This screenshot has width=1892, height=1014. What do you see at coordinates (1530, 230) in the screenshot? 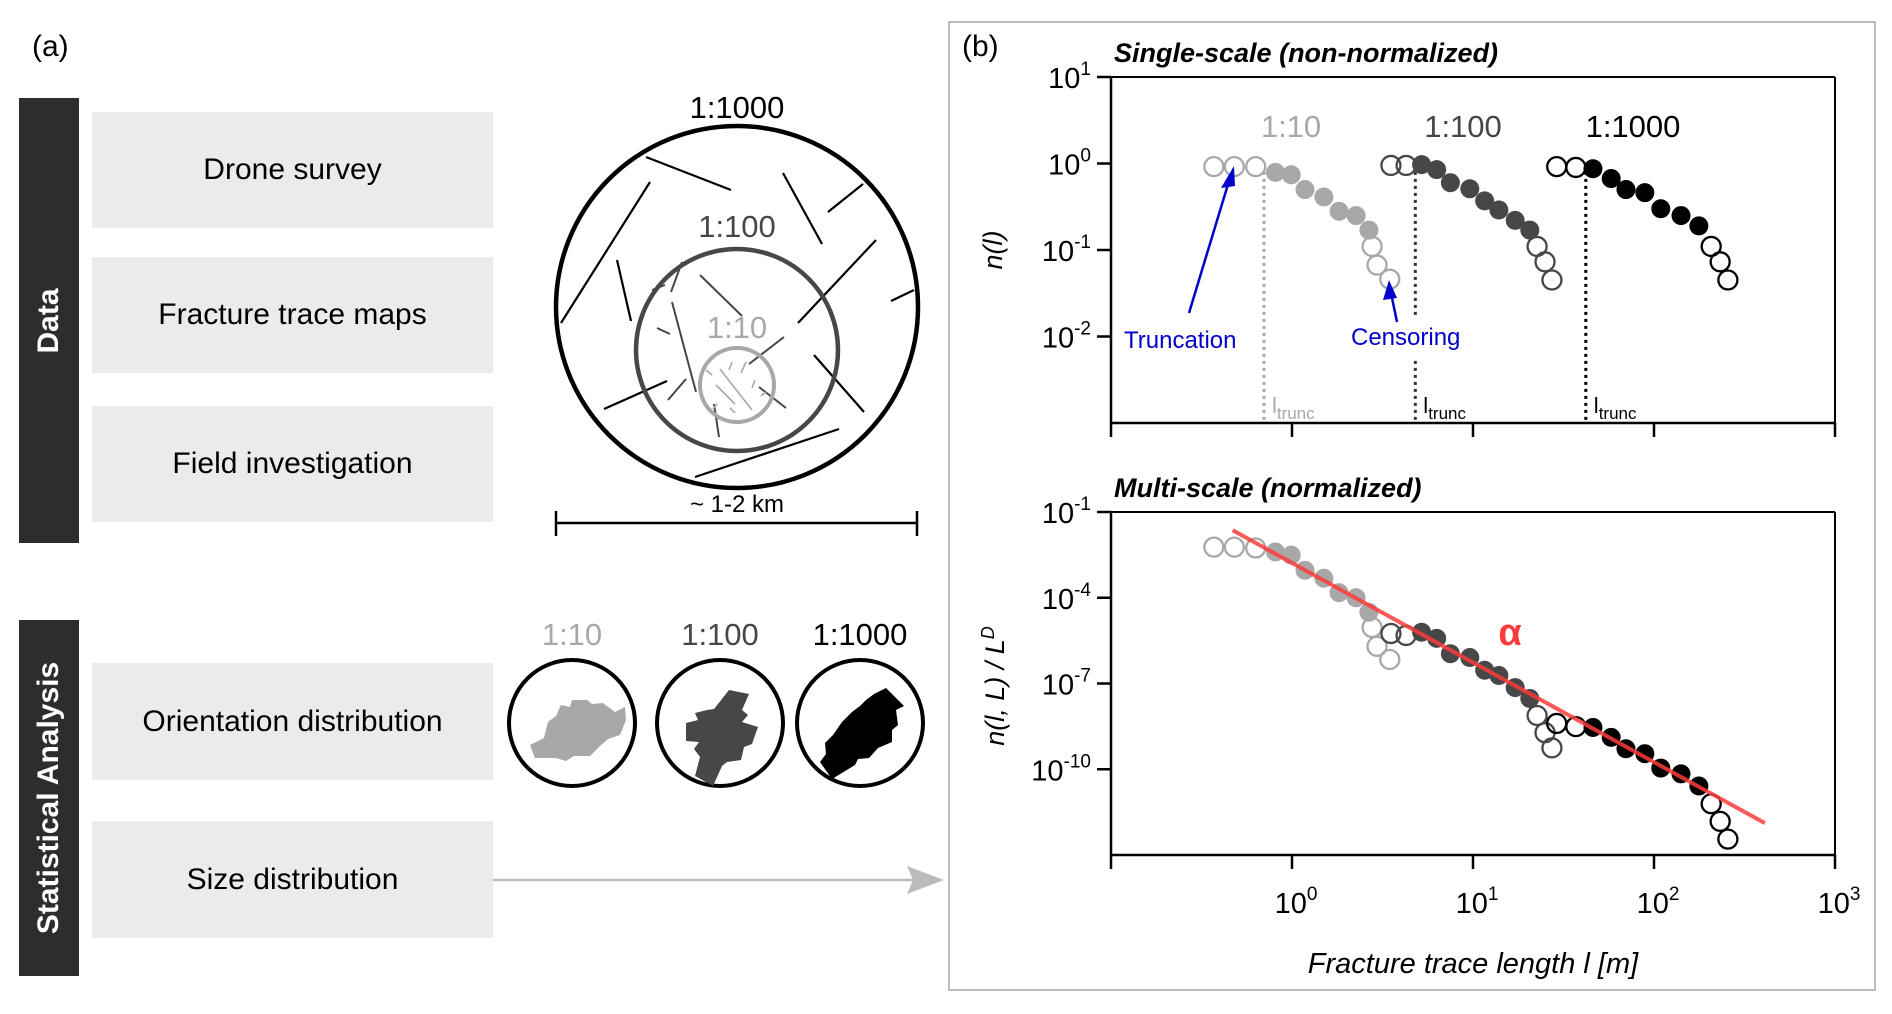
I see `top-point-1:100-fitted-7` at bounding box center [1530, 230].